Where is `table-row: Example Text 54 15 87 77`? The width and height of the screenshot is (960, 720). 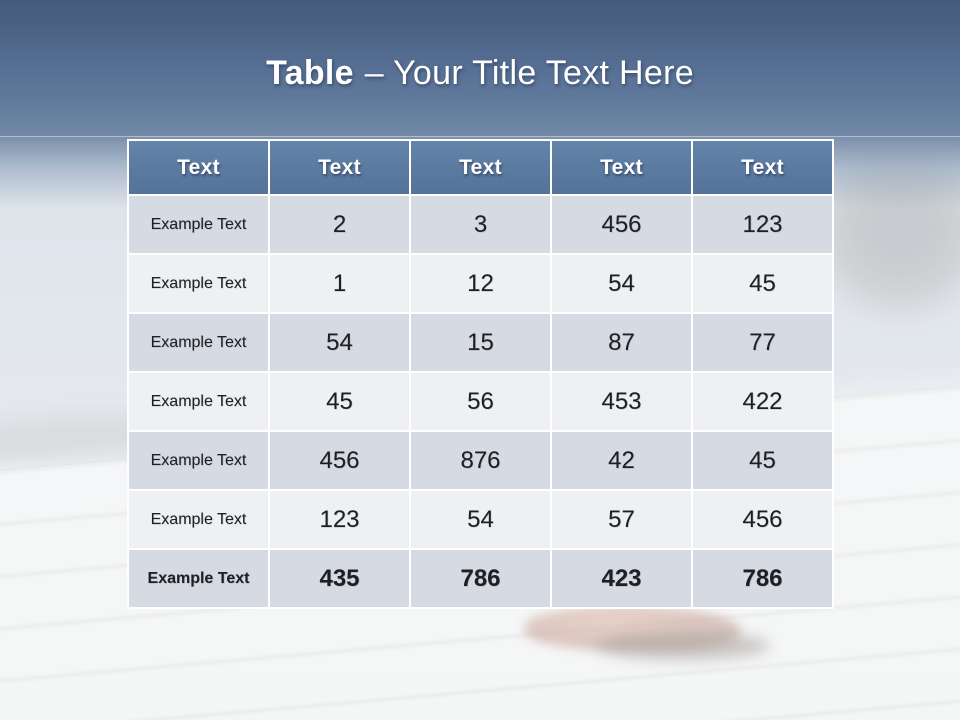
table-row: Example Text 54 15 87 77 is located at coordinates (480, 342).